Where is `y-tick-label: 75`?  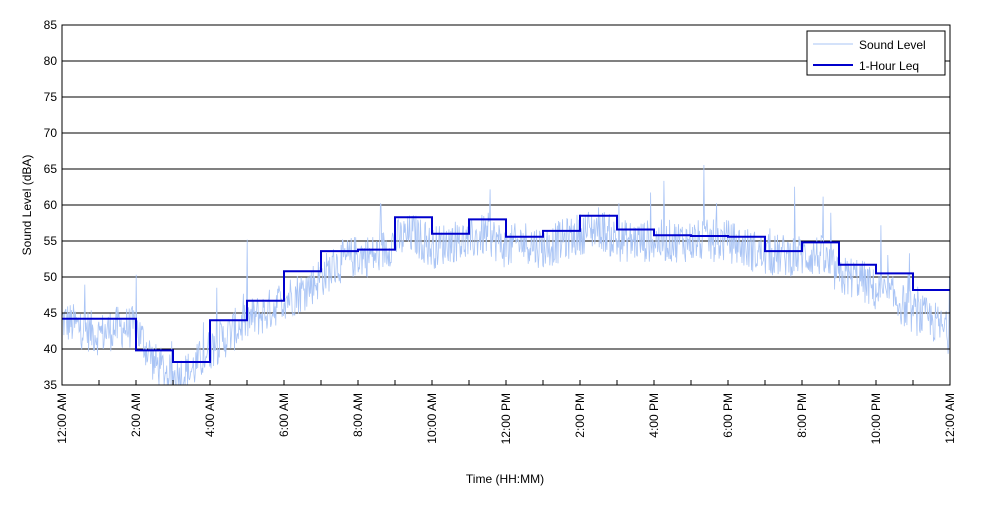 y-tick-label: 75 is located at coordinates (51, 97).